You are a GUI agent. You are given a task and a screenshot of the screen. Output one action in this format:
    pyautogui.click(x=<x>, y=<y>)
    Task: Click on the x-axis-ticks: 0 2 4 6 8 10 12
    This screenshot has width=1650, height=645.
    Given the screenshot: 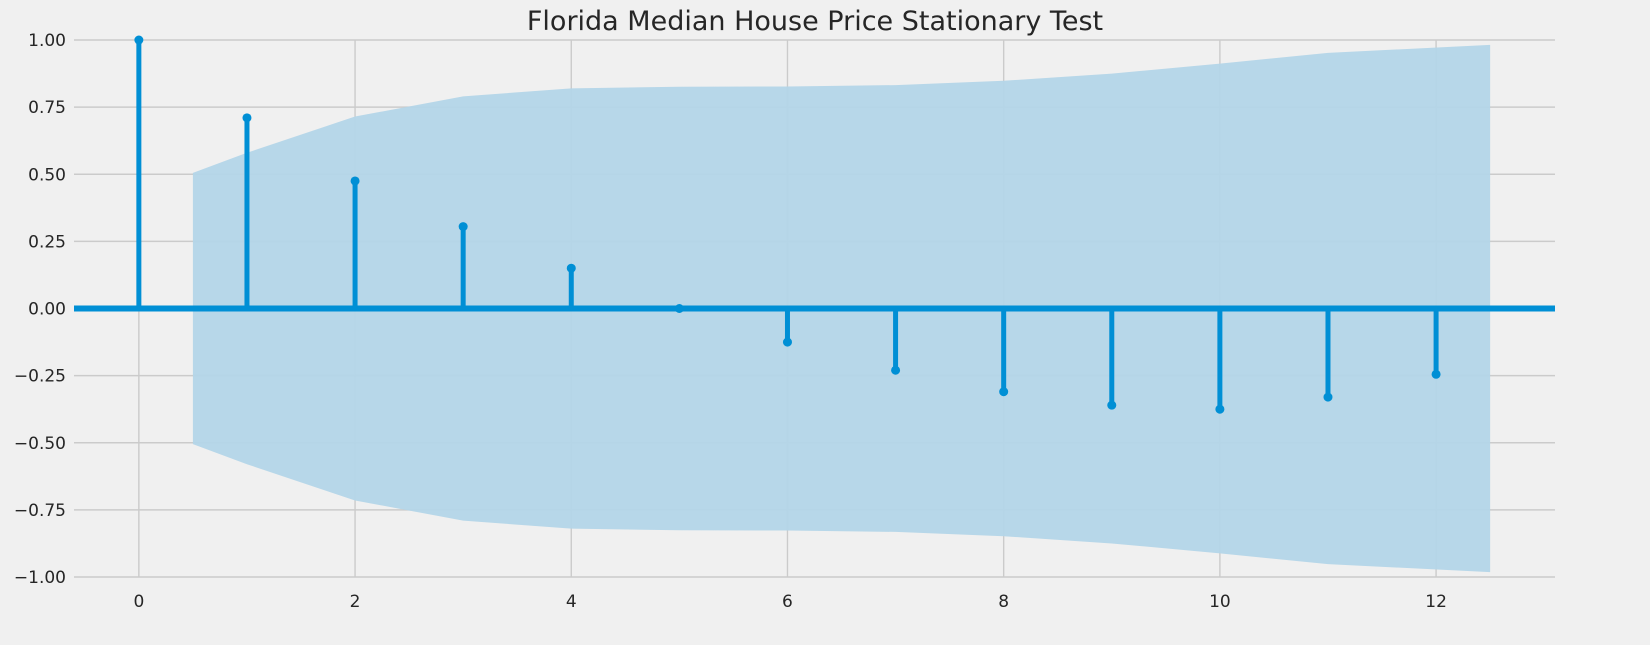 What is the action you would take?
    pyautogui.click(x=789, y=602)
    